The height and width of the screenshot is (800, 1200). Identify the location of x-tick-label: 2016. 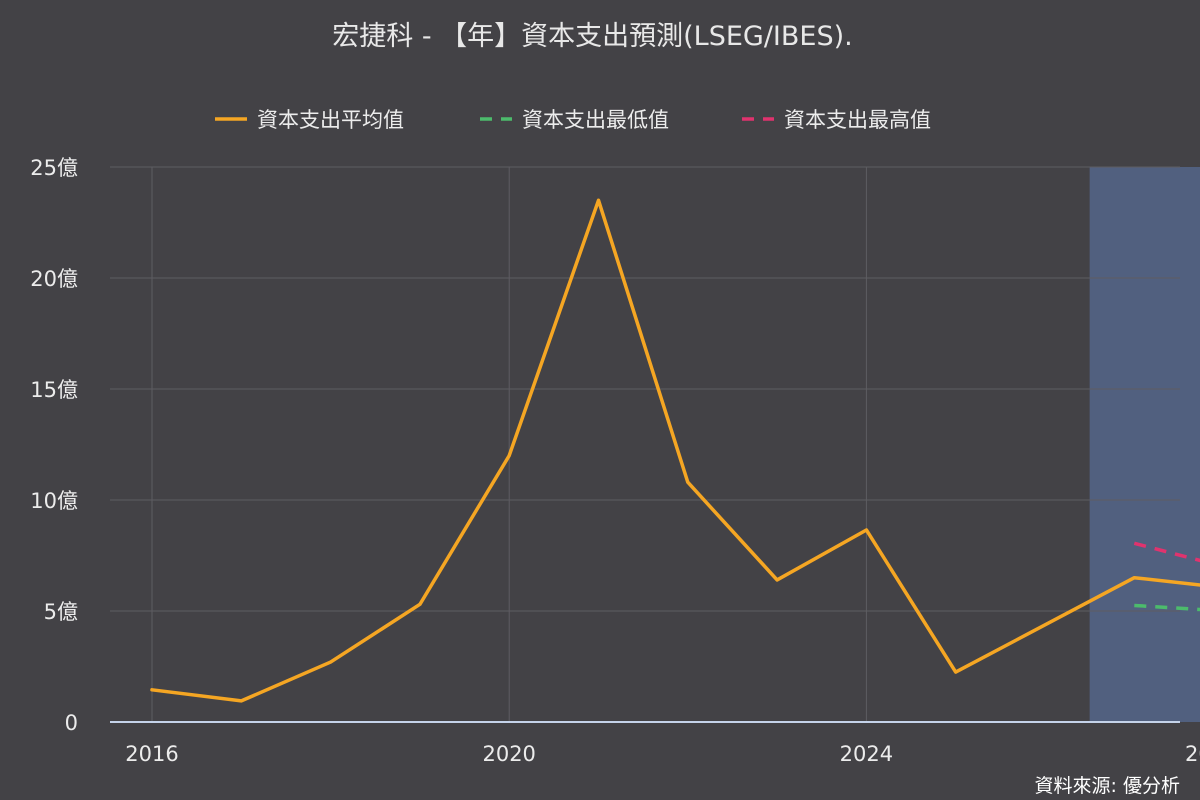
(151, 754).